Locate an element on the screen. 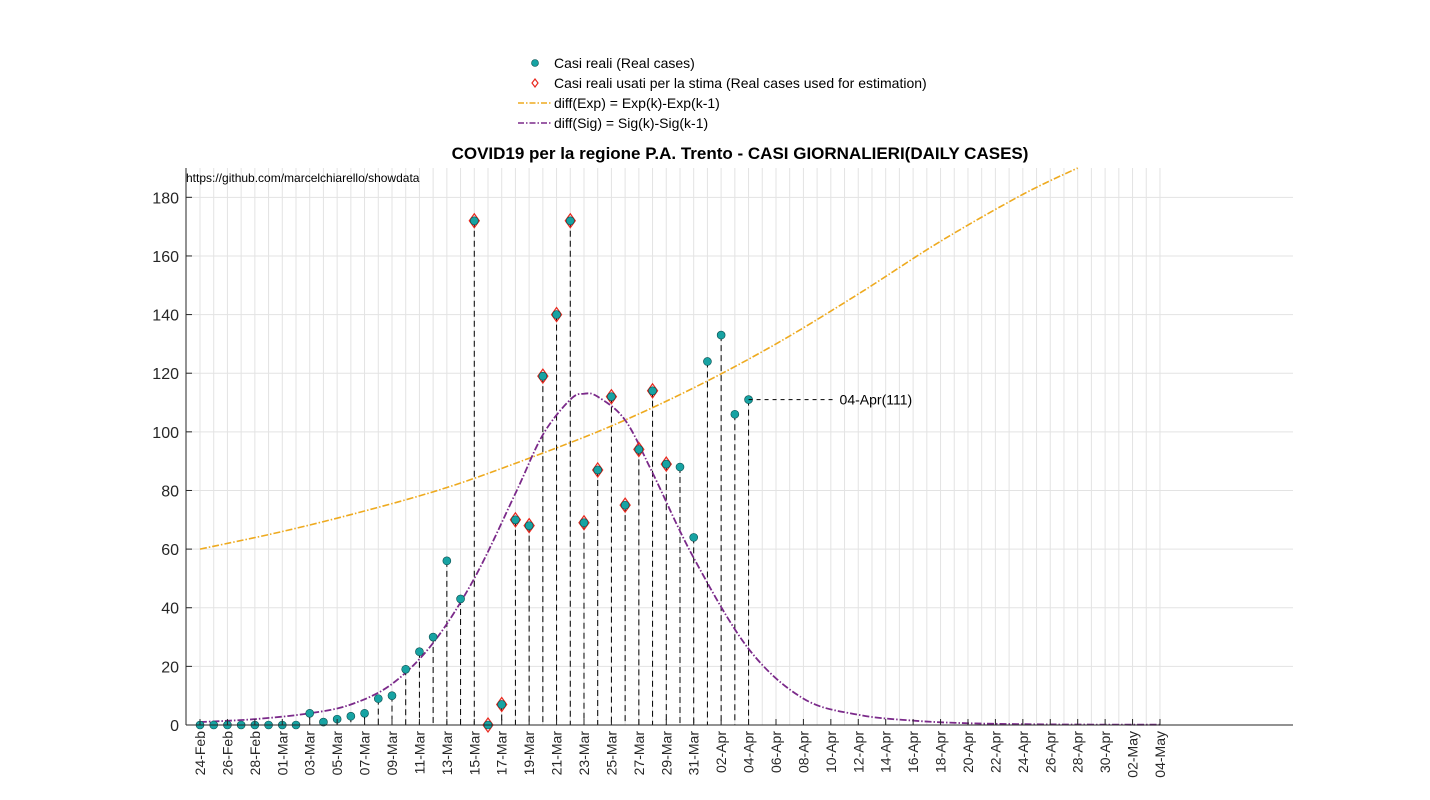 The height and width of the screenshot is (800, 1430). x-tick-label: 09-Mar is located at coordinates (392, 753).